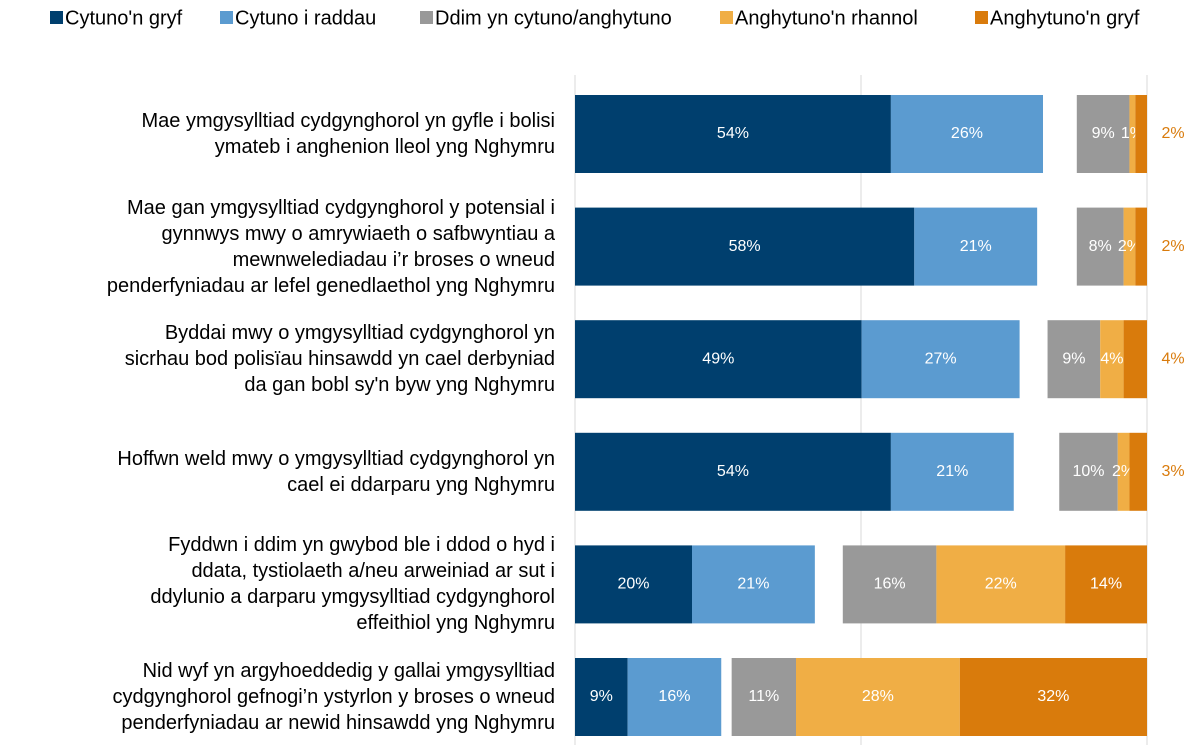 Image resolution: width=1188 pixels, height=745 pixels. I want to click on data-label: 27%, so click(941, 358).